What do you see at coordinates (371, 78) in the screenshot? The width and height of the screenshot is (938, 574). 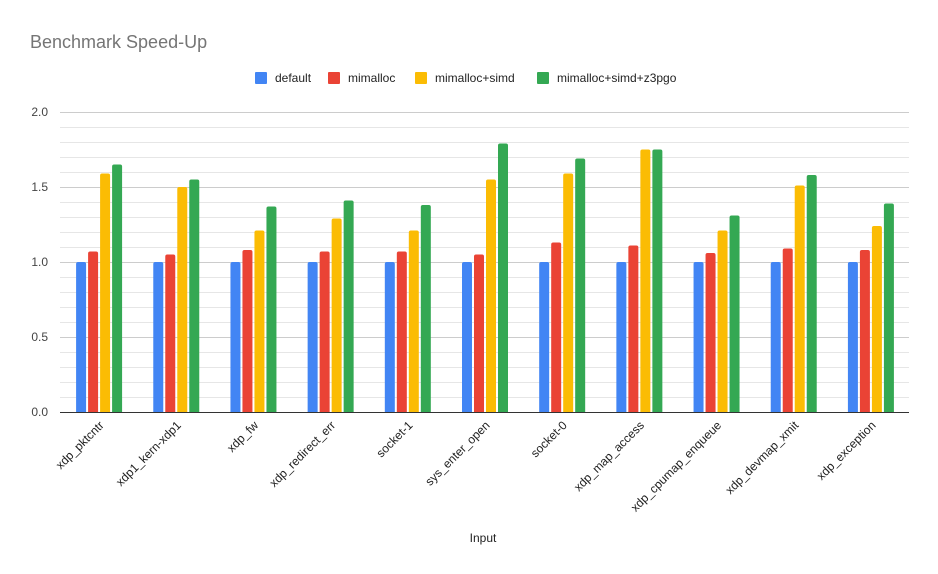 I see `legend-label: mimalloc` at bounding box center [371, 78].